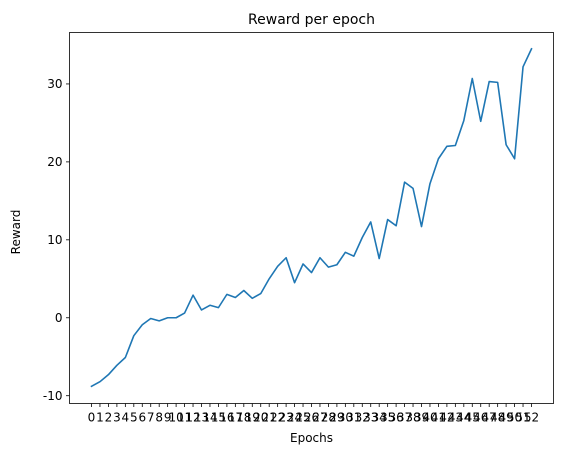 Image resolution: width=574 pixels, height=455 pixels. What do you see at coordinates (100, 418) in the screenshot?
I see `x-tick-label: 1` at bounding box center [100, 418].